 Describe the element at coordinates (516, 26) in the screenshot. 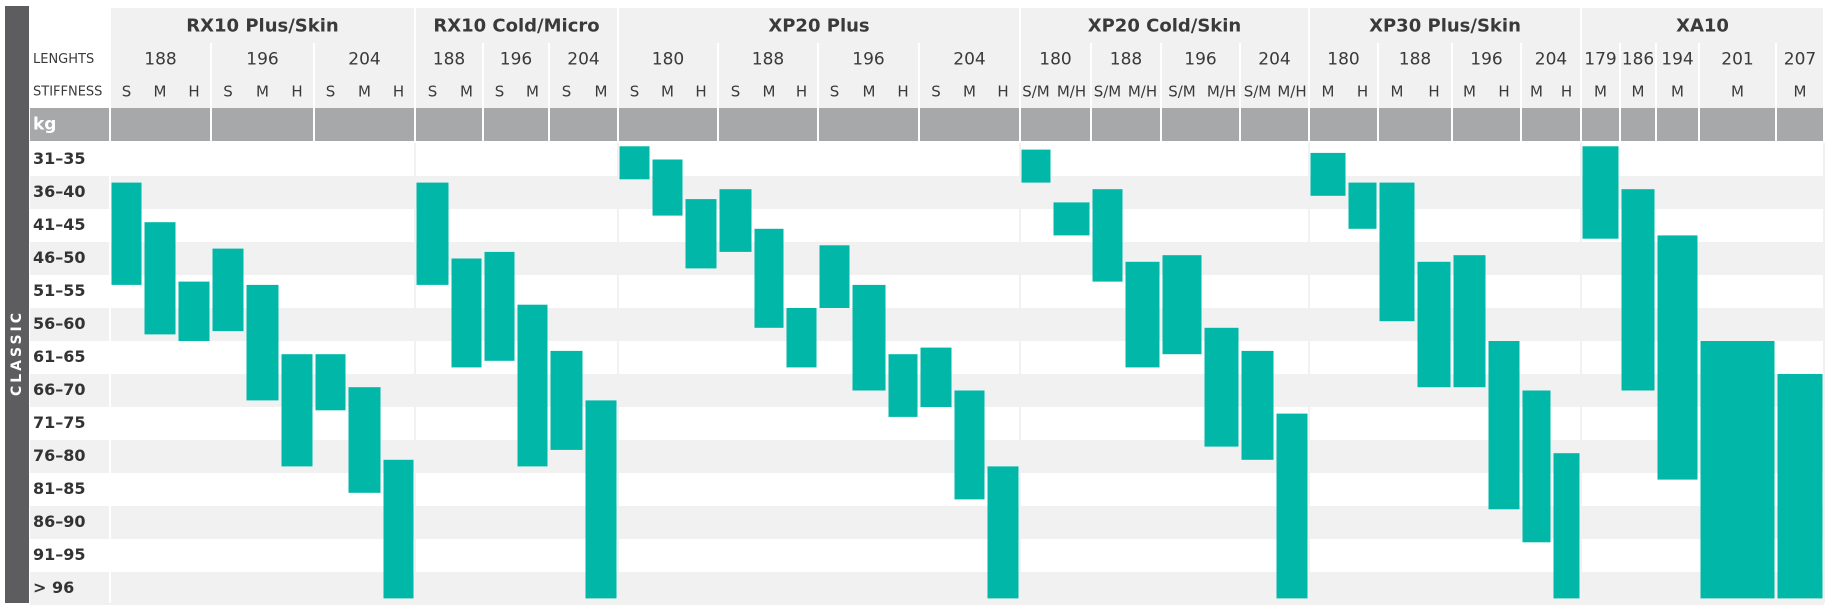

I see `model-title: RX10 Cold/Micro` at that location.